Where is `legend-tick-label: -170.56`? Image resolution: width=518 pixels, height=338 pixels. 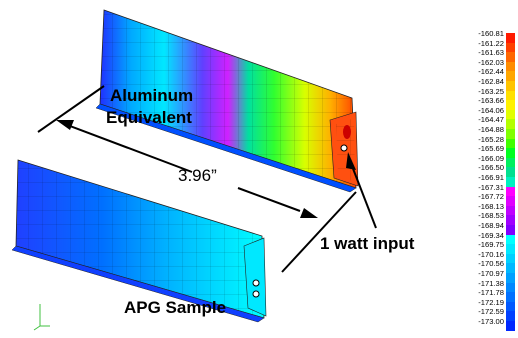 legend-tick-label: -170.56 is located at coordinates (491, 264).